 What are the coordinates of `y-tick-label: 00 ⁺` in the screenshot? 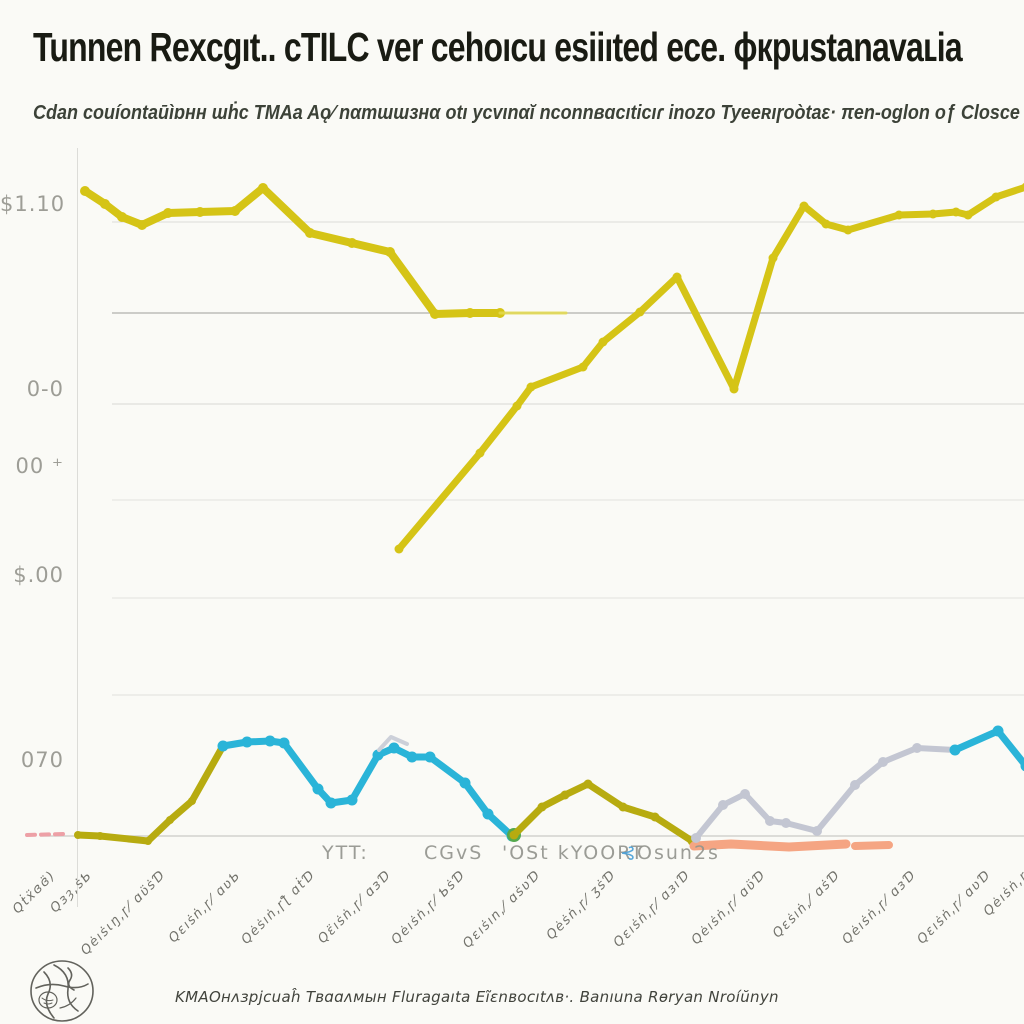 It's located at (39, 465).